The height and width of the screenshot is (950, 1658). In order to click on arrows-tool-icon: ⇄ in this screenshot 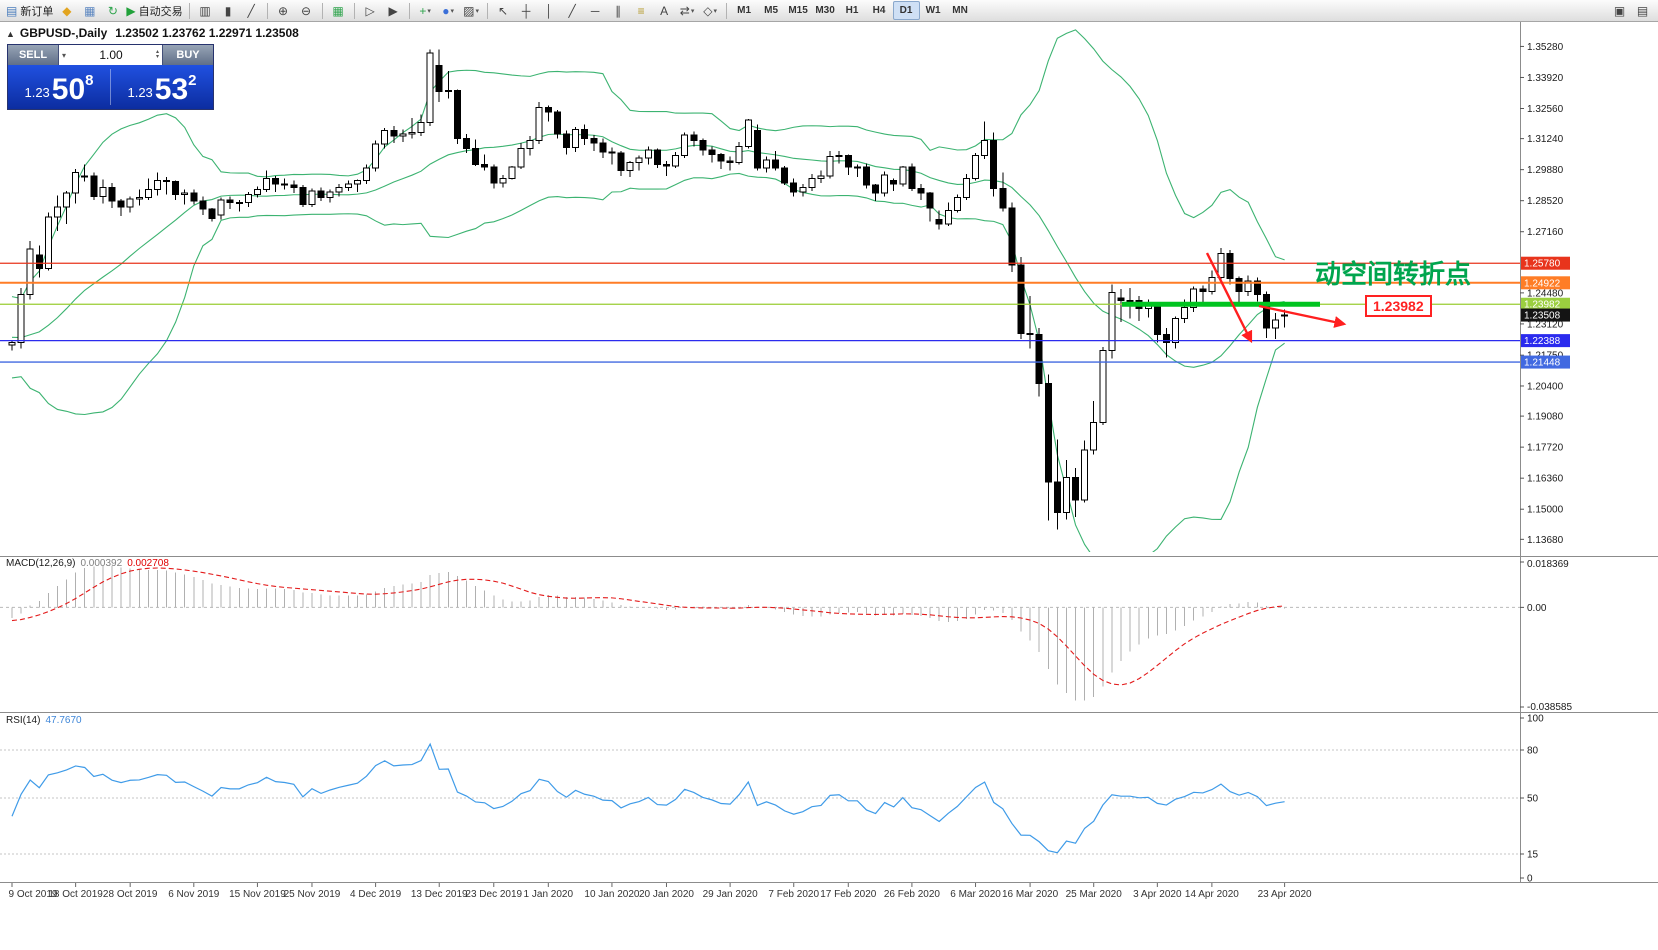, I will do `click(684, 10)`.